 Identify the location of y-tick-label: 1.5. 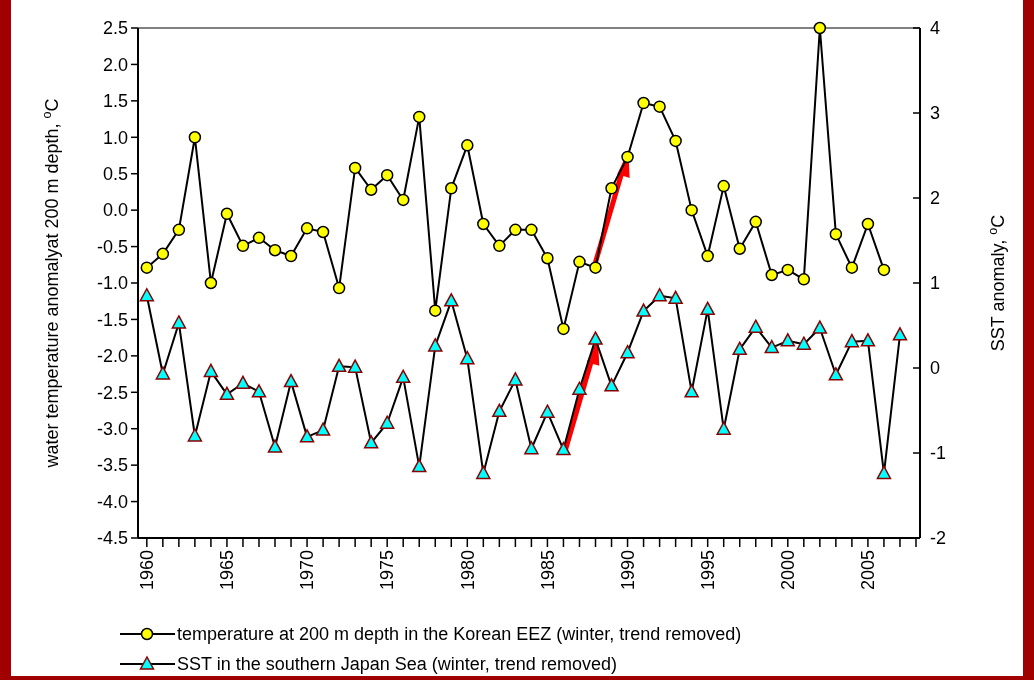
(115, 101).